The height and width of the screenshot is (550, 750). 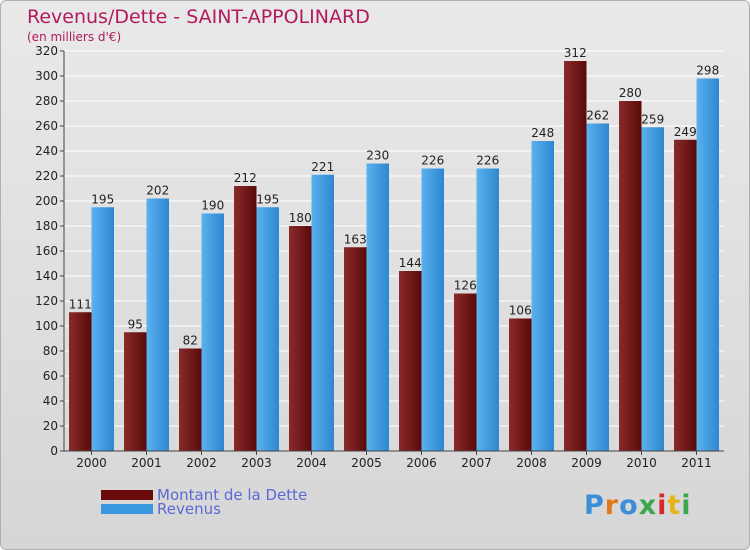 I want to click on data-label: 202, so click(x=157, y=191).